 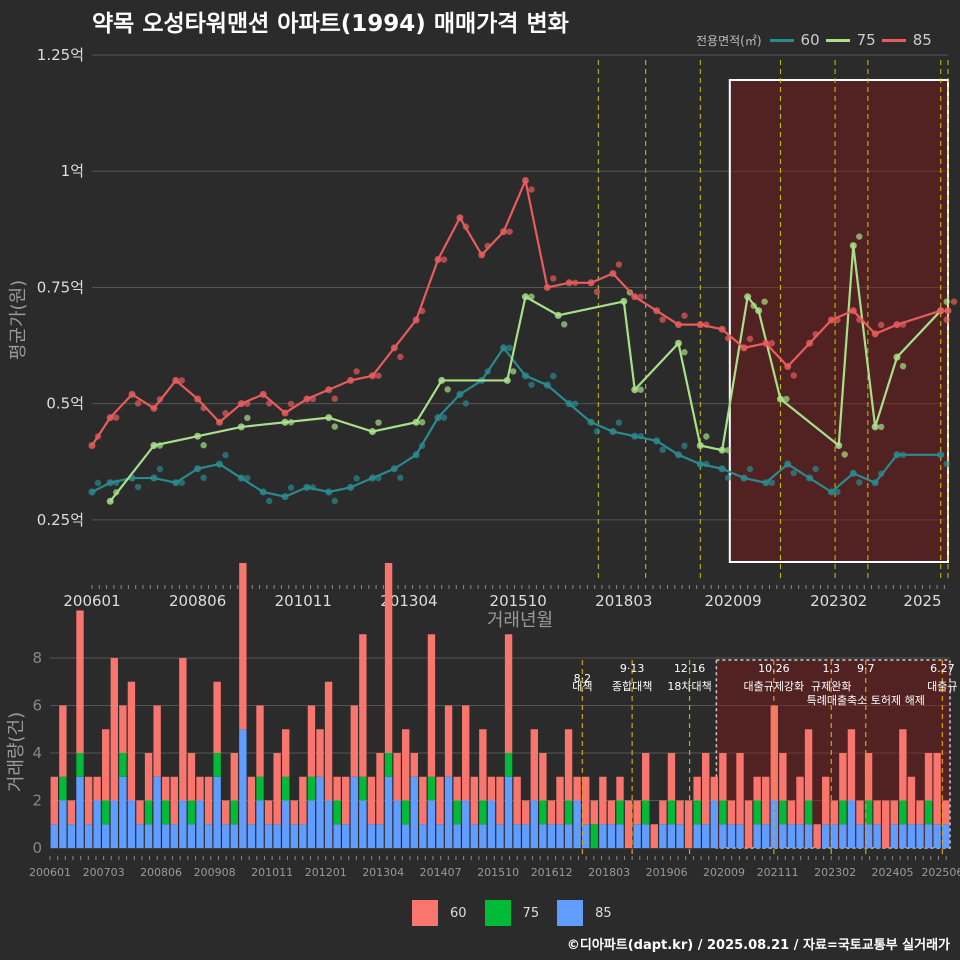 What do you see at coordinates (690, 668) in the screenshot?
I see `policy-date-label: 12·16` at bounding box center [690, 668].